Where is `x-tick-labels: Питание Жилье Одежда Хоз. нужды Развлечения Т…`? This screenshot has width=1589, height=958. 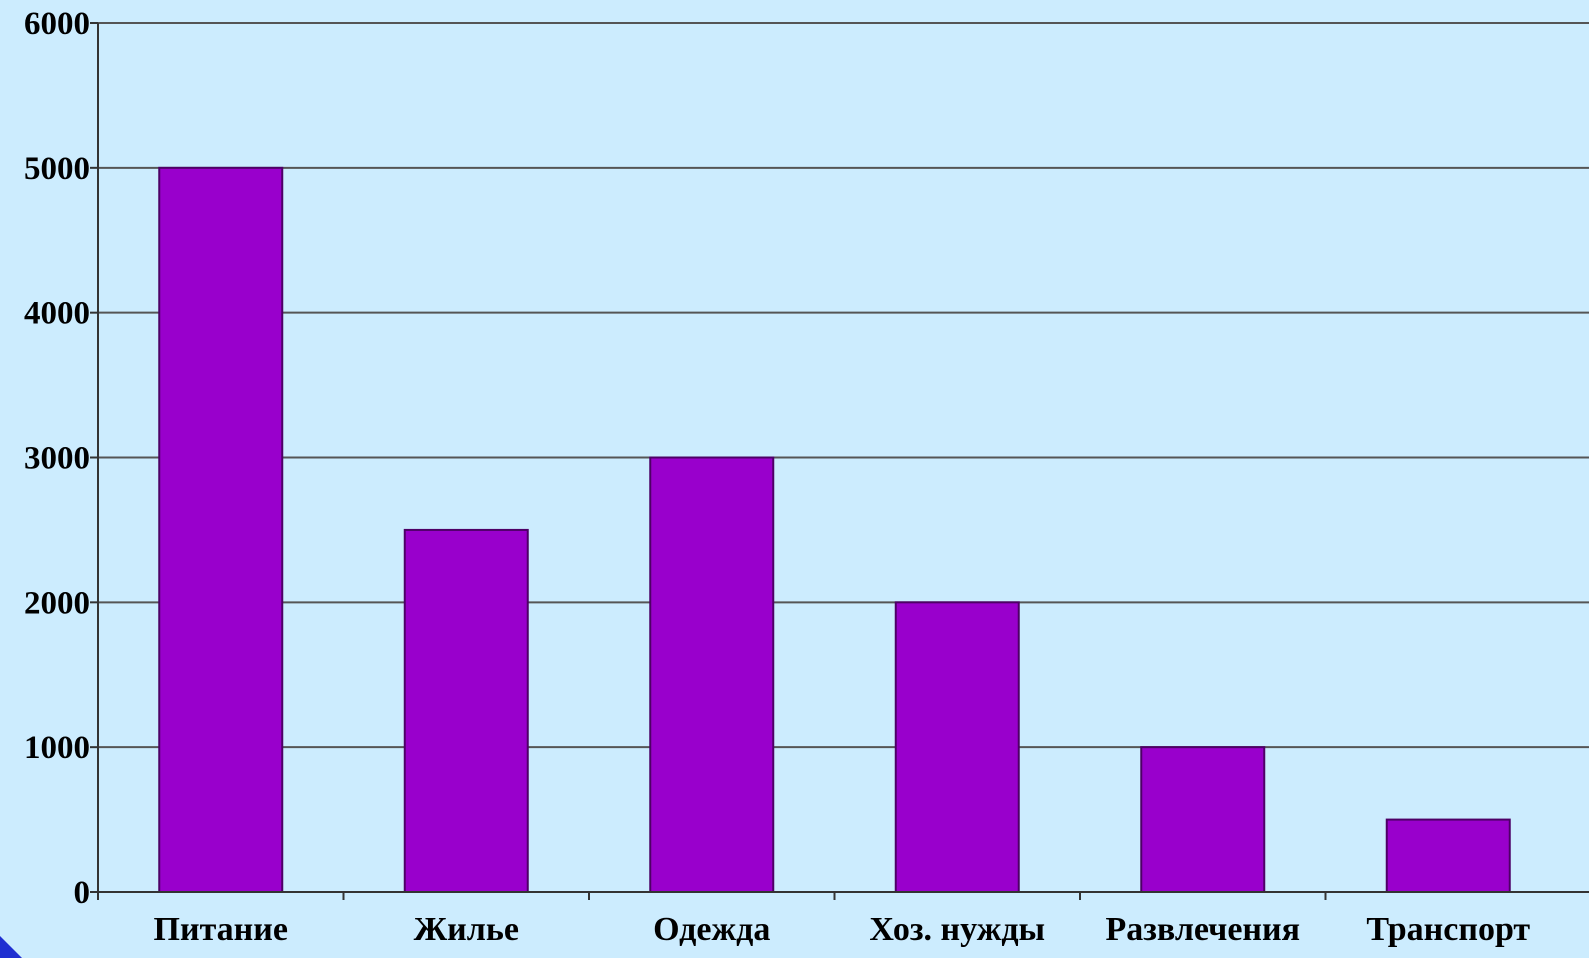
x-tick-labels: Питание Жилье Одежда Хоз. нужды Развлечения Т… is located at coordinates (842, 929).